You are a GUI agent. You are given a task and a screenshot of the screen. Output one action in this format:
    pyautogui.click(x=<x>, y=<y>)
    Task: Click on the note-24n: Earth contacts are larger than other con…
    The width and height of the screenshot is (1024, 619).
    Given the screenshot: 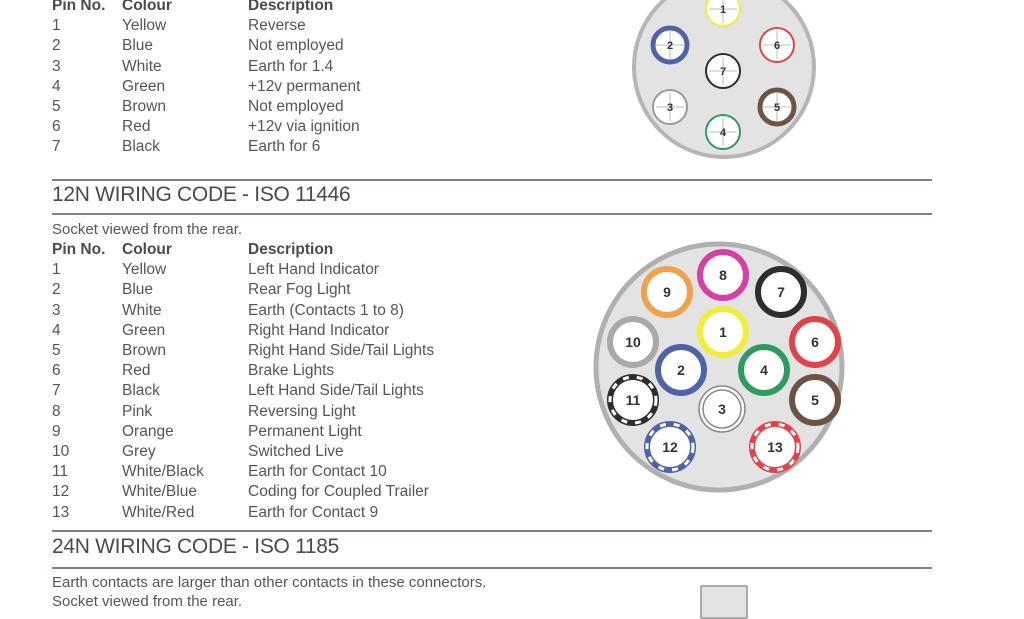 What is the action you would take?
    pyautogui.click(x=269, y=582)
    